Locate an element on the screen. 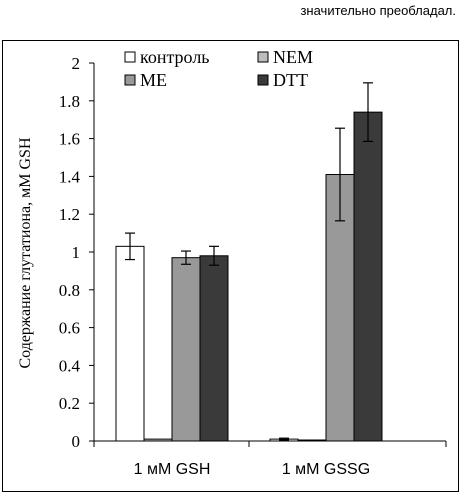 The image size is (462, 499). y-tick-label: 0.4 is located at coordinates (70, 365).